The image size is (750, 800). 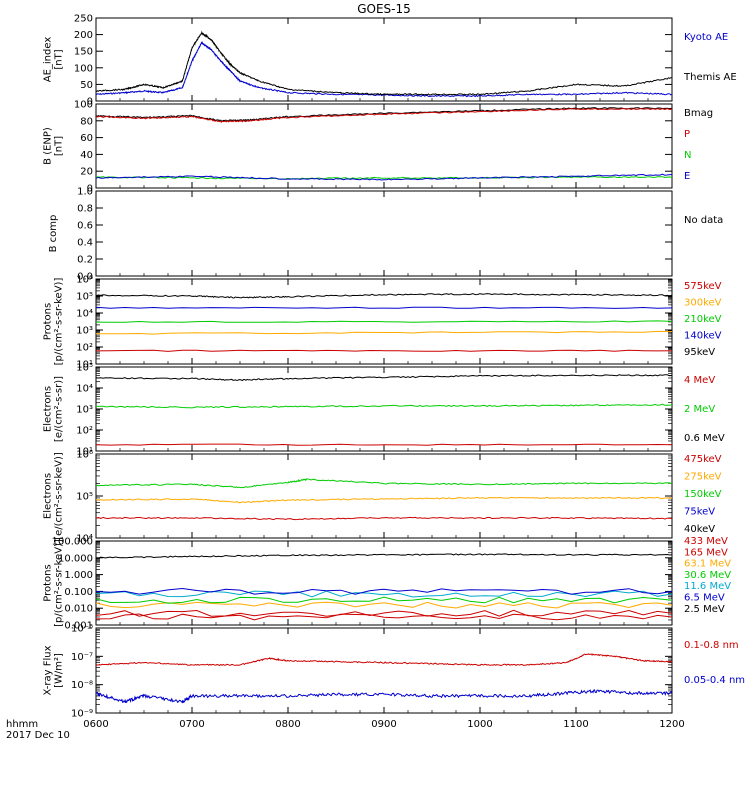 I want to click on legend-label: 11.6 MeV, so click(x=707, y=586).